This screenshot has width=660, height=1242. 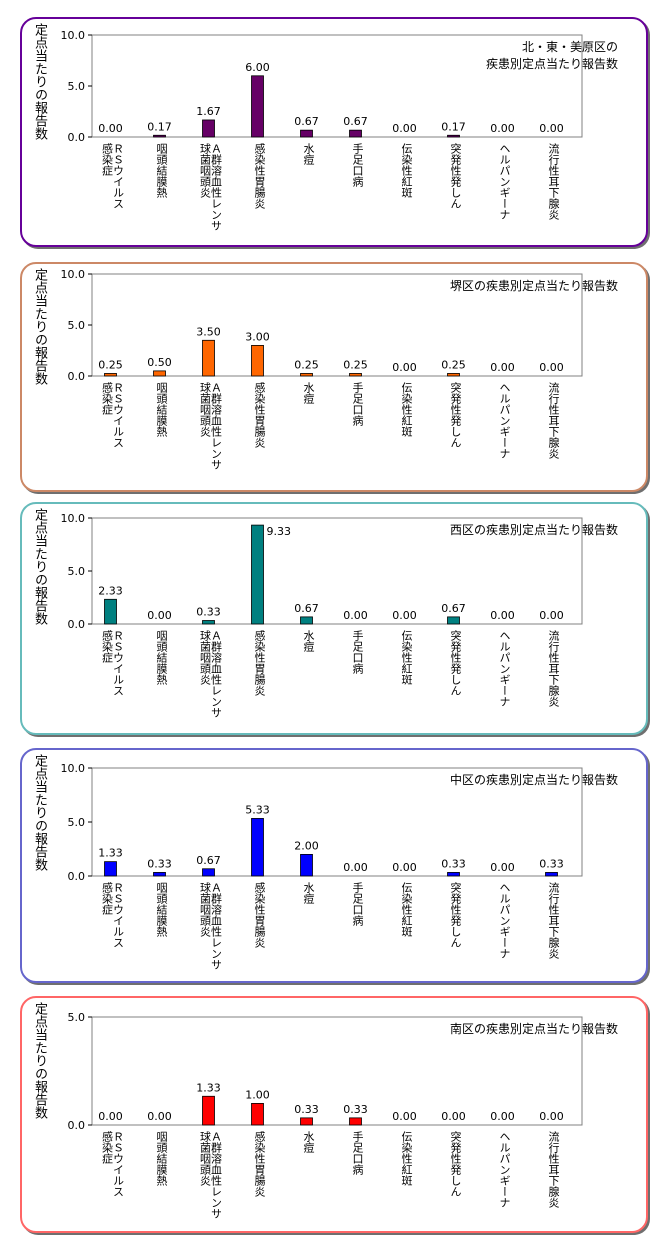 What do you see at coordinates (533, 1029) in the screenshot?
I see `chart-title: 南区の疾患別定点当たり報告数` at bounding box center [533, 1029].